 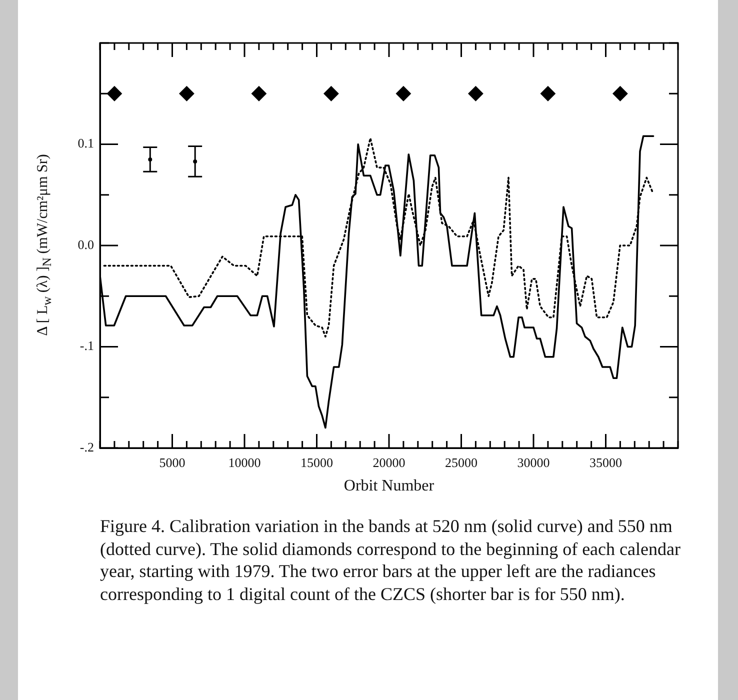 I want to click on y-tick-label: -.2, so click(x=87, y=446).